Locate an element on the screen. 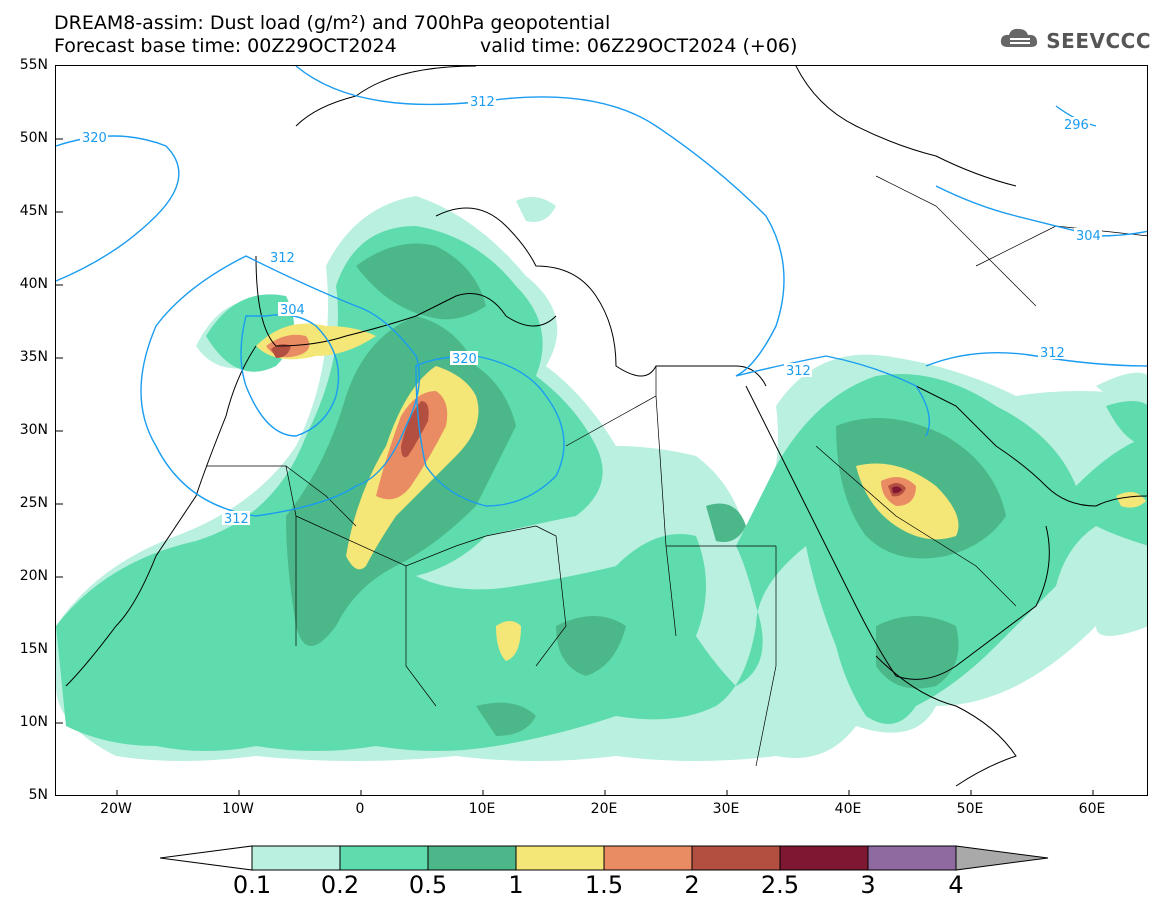 The width and height of the screenshot is (1165, 907). lat-label: 30N is located at coordinates (33, 430).